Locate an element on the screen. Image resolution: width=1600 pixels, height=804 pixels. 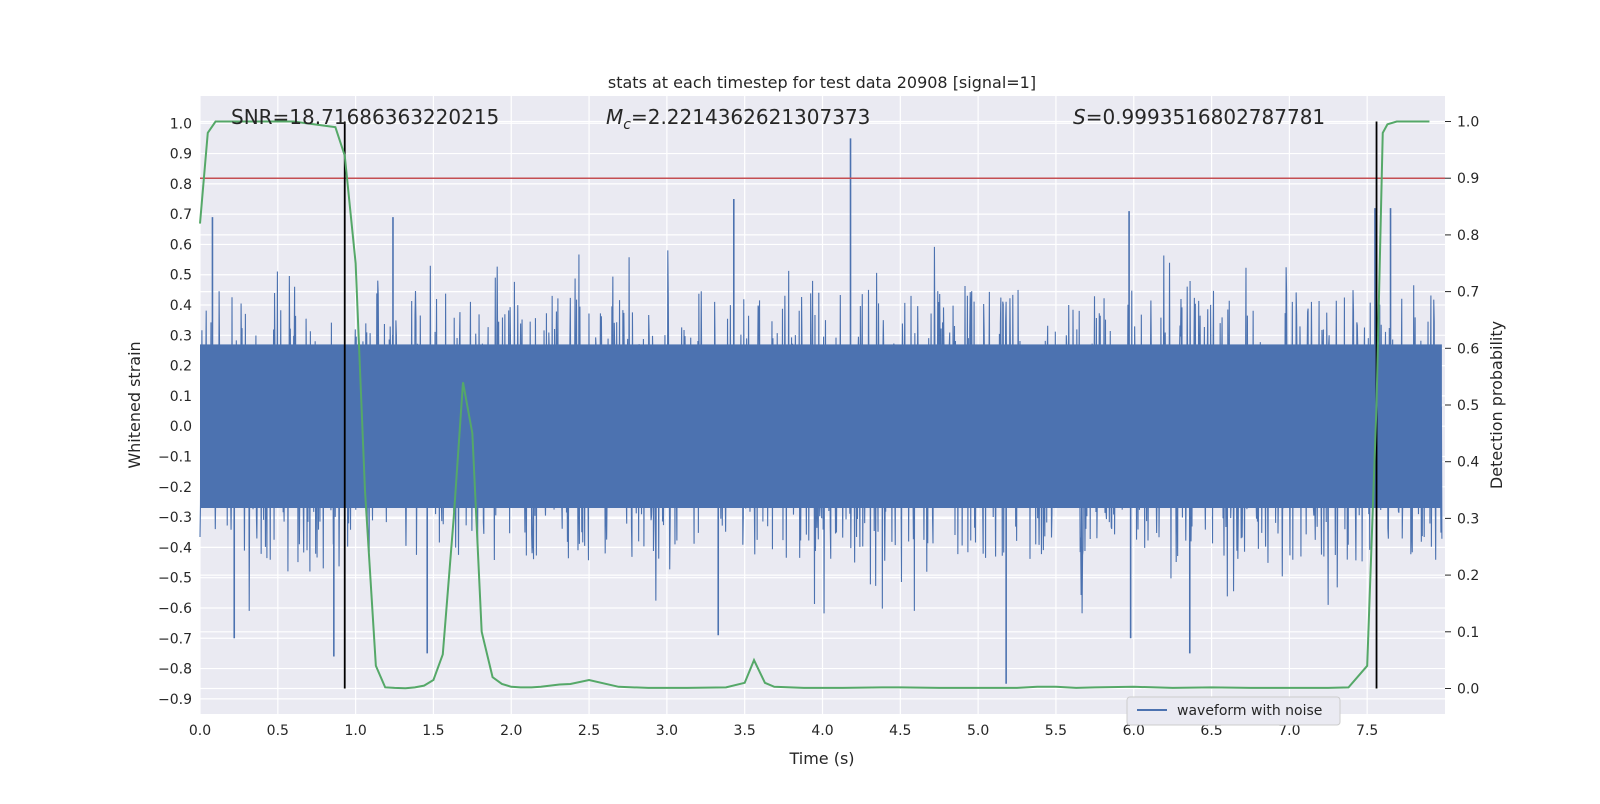
score-value: =0.9993516802787781 is located at coordinates (1205, 117).